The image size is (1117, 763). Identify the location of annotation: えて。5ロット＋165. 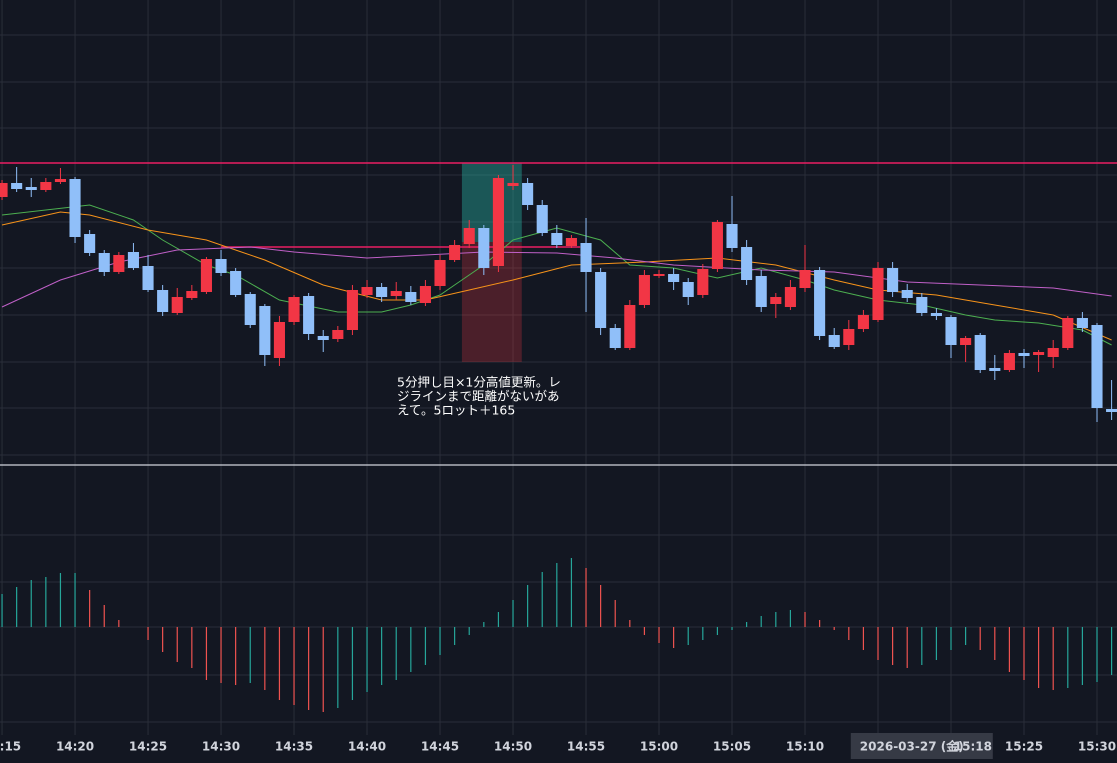
(456, 410).